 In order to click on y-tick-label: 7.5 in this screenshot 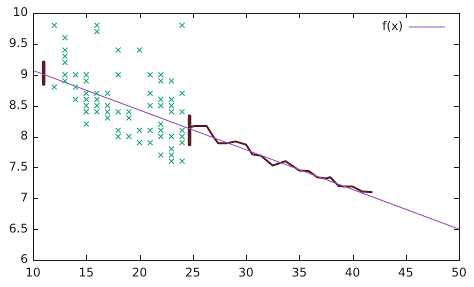, I will do `click(18, 167)`.